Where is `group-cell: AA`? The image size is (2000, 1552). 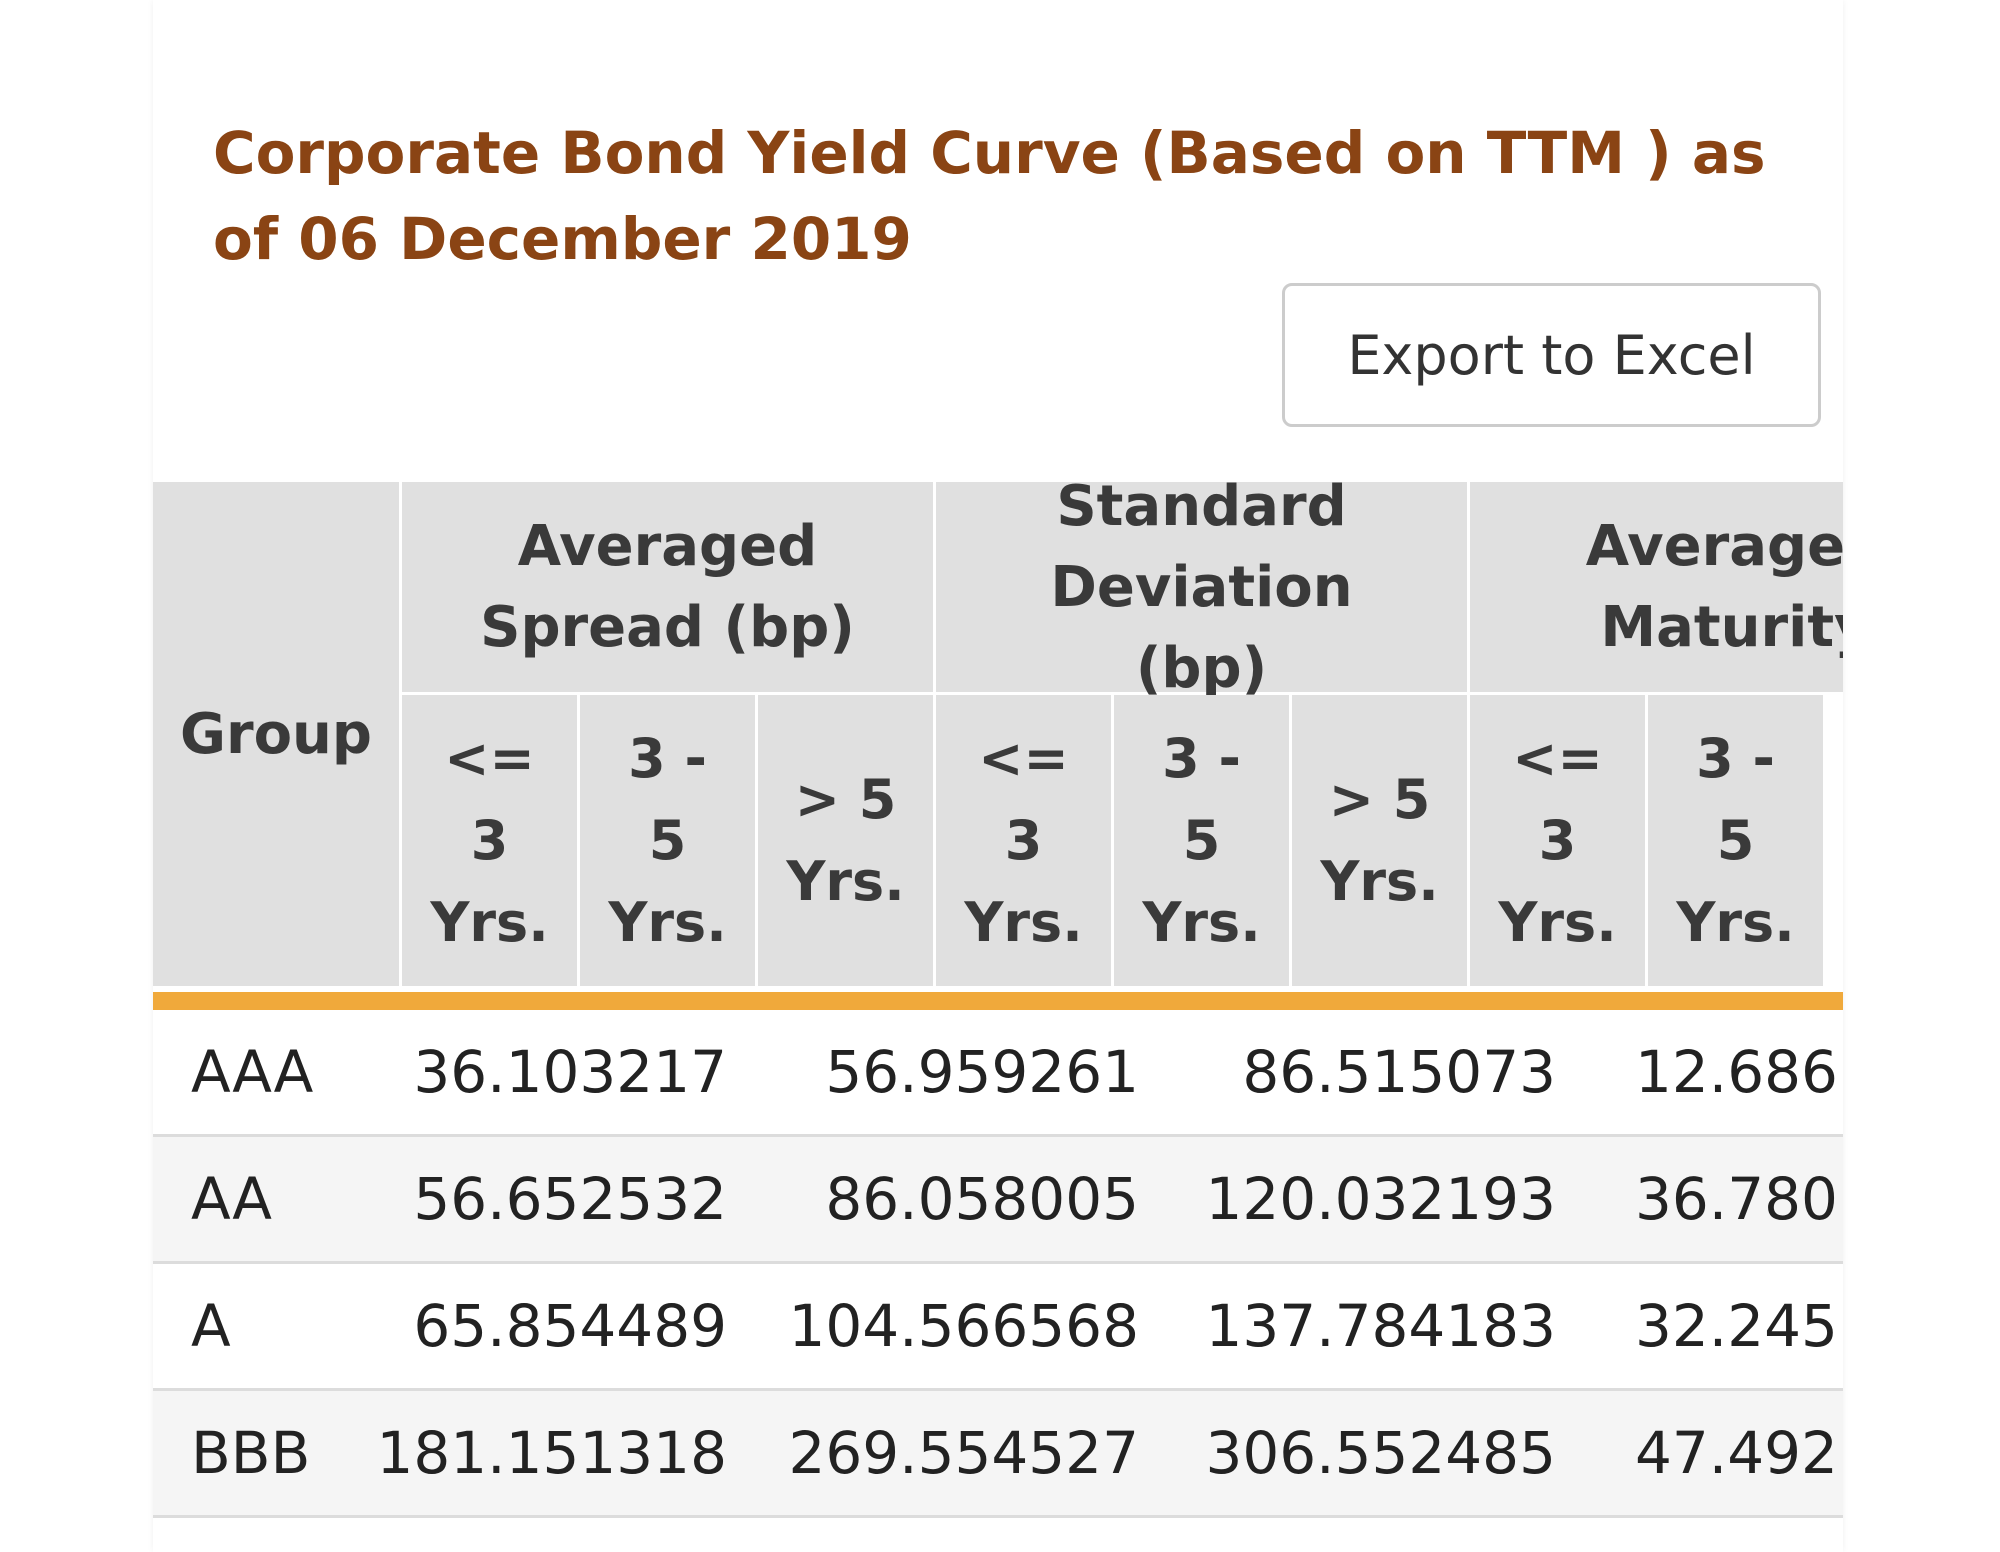 group-cell: AA is located at coordinates (231, 1199).